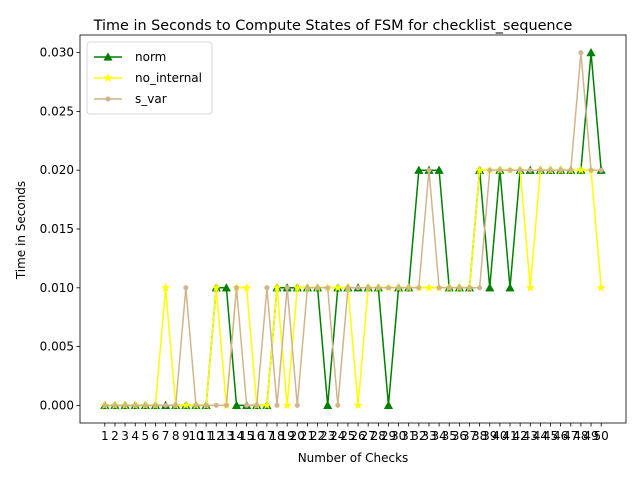 This screenshot has width=640, height=480. I want to click on x-tick-label: 24, so click(337, 436).